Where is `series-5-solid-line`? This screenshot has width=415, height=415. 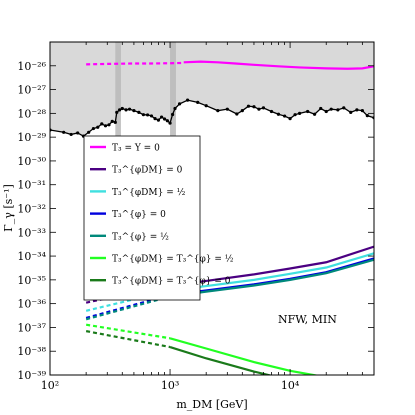 series-5-solid-line is located at coordinates (244, 356).